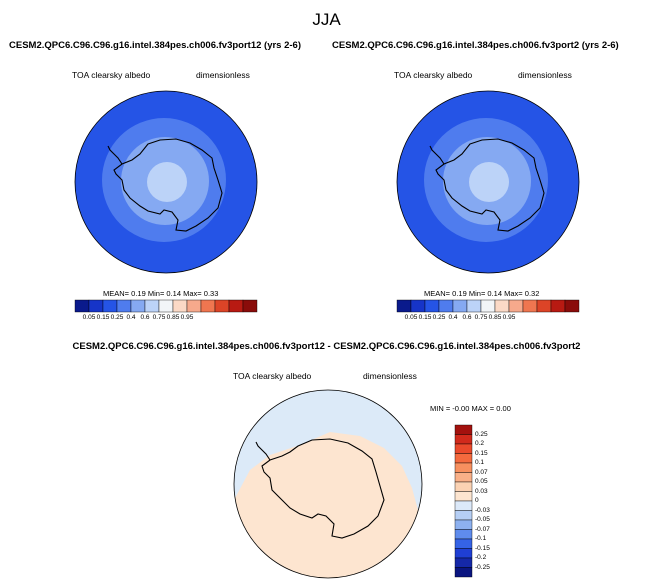 Image resolution: width=653 pixels, height=583 pixels. I want to click on panel1-stats: MEAN= 0.19 Min= 0.14 Max= 0.33, so click(161, 293).